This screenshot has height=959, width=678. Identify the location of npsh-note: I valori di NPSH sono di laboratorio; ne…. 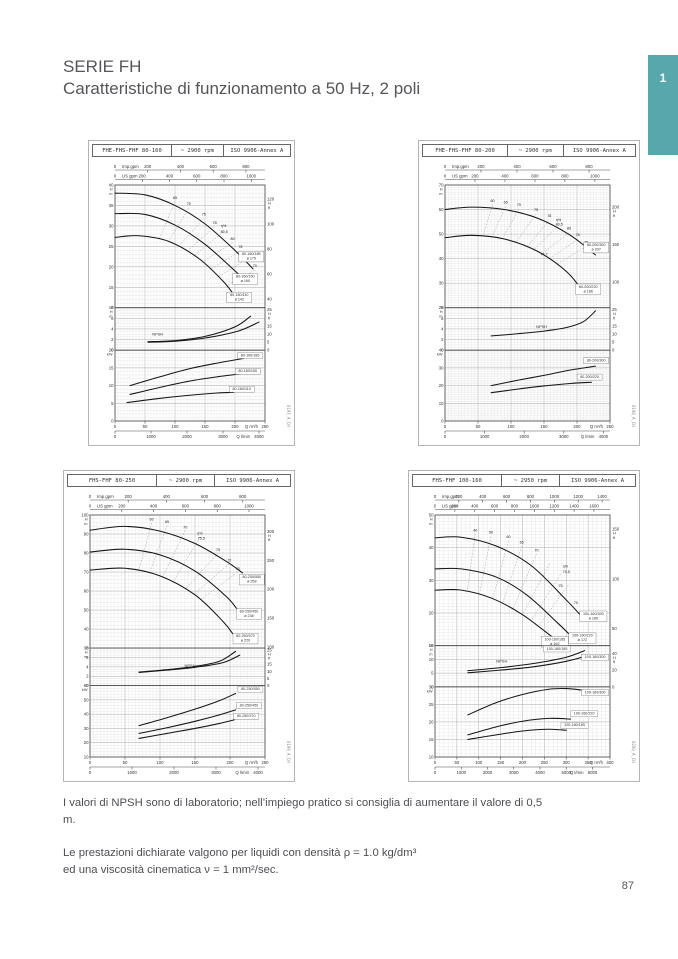
(303, 811).